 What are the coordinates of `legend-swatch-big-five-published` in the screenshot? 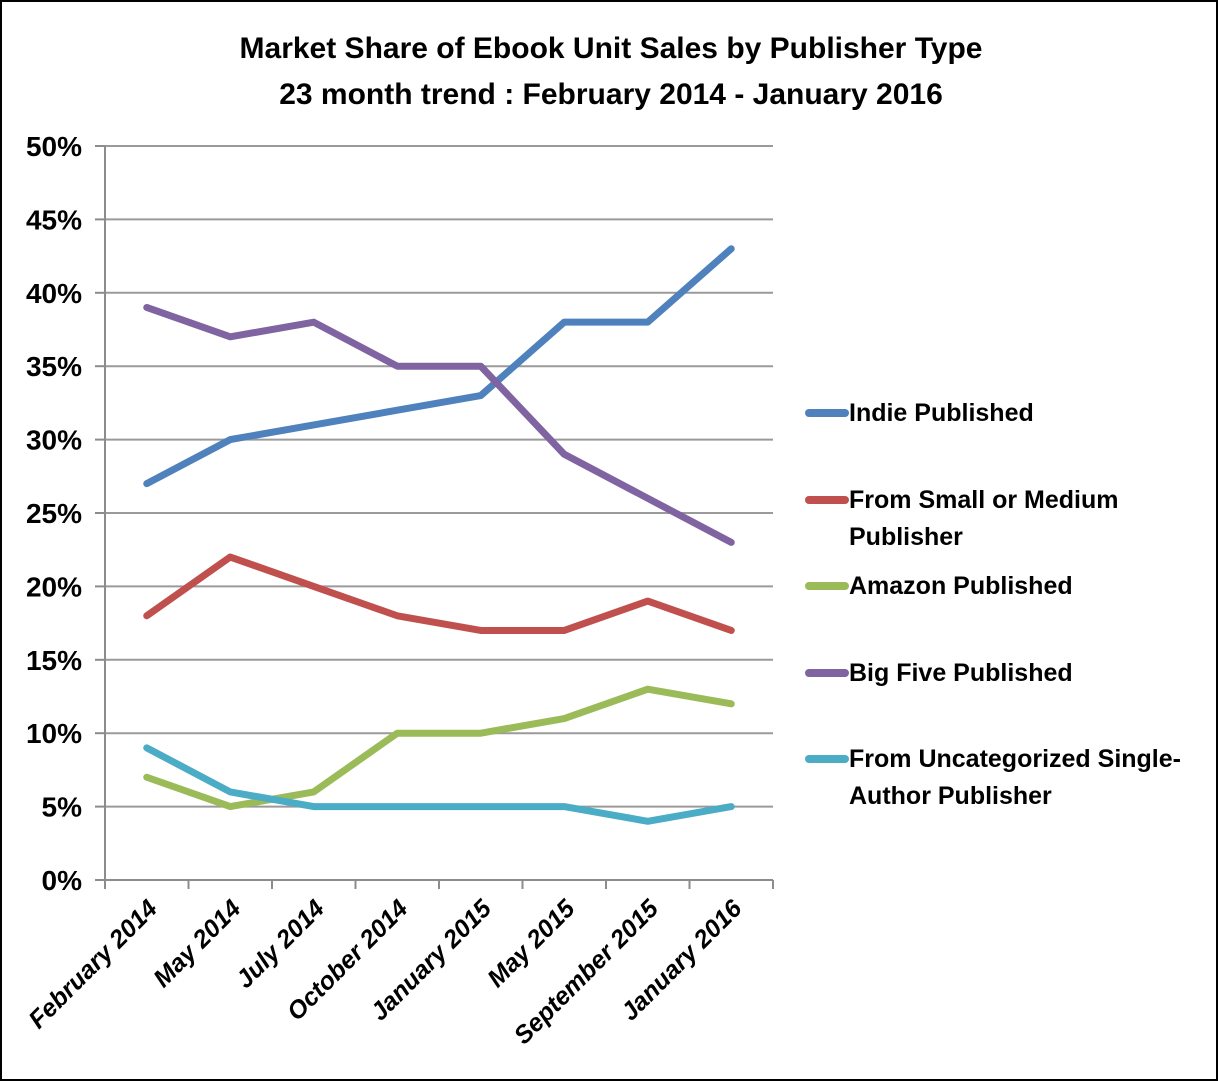 It's located at (827, 672).